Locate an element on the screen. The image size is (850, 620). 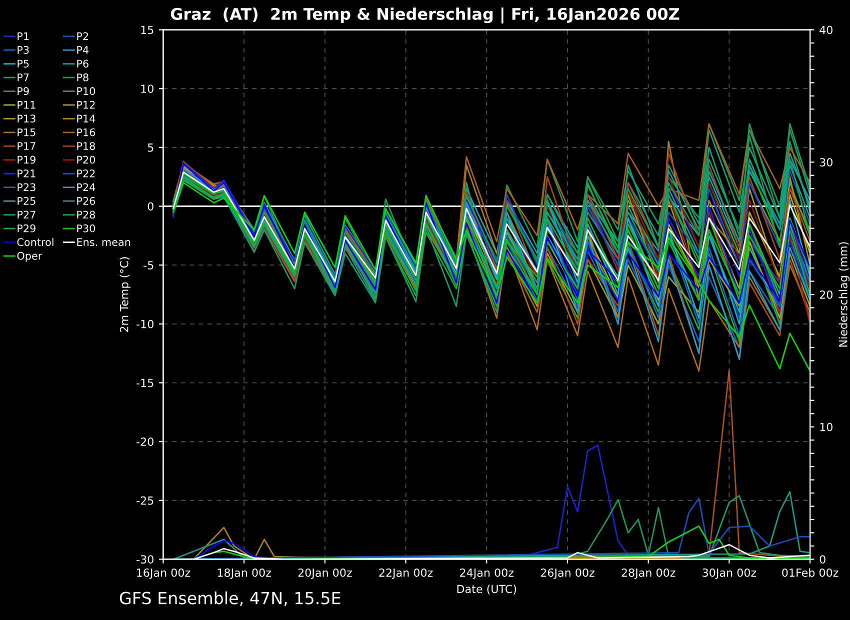
y-tick-label: -5 is located at coordinates (149, 265).